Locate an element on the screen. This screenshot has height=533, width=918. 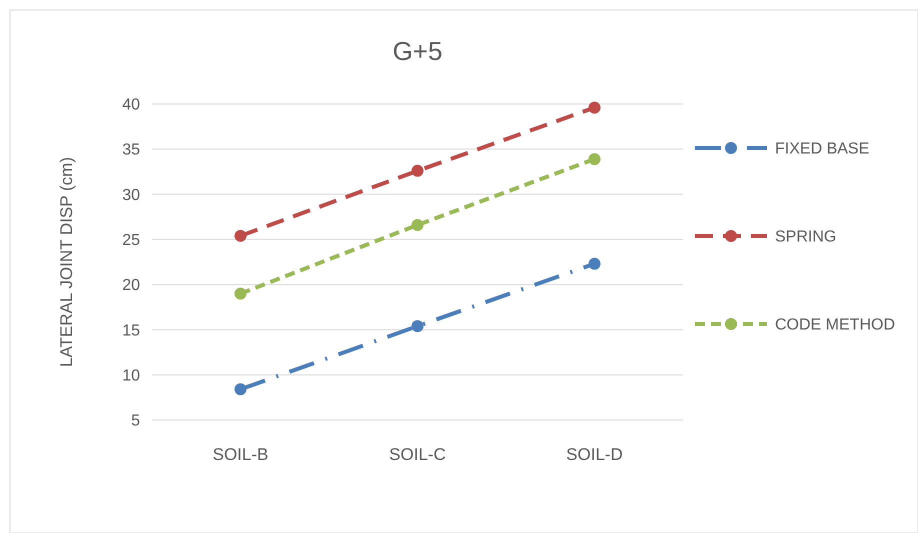
y-tick-label: 30 is located at coordinates (131, 195).